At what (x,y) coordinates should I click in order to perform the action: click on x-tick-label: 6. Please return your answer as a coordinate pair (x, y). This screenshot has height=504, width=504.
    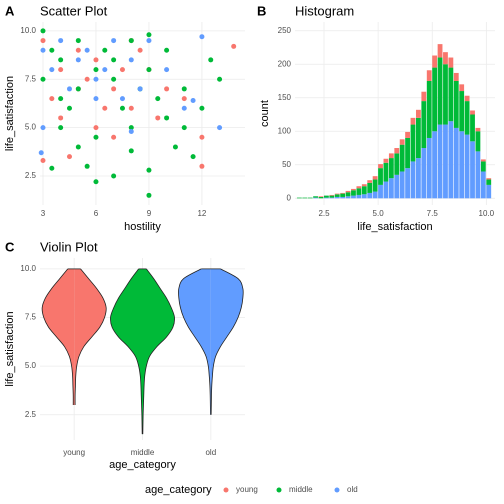
    Looking at the image, I should click on (96, 213).